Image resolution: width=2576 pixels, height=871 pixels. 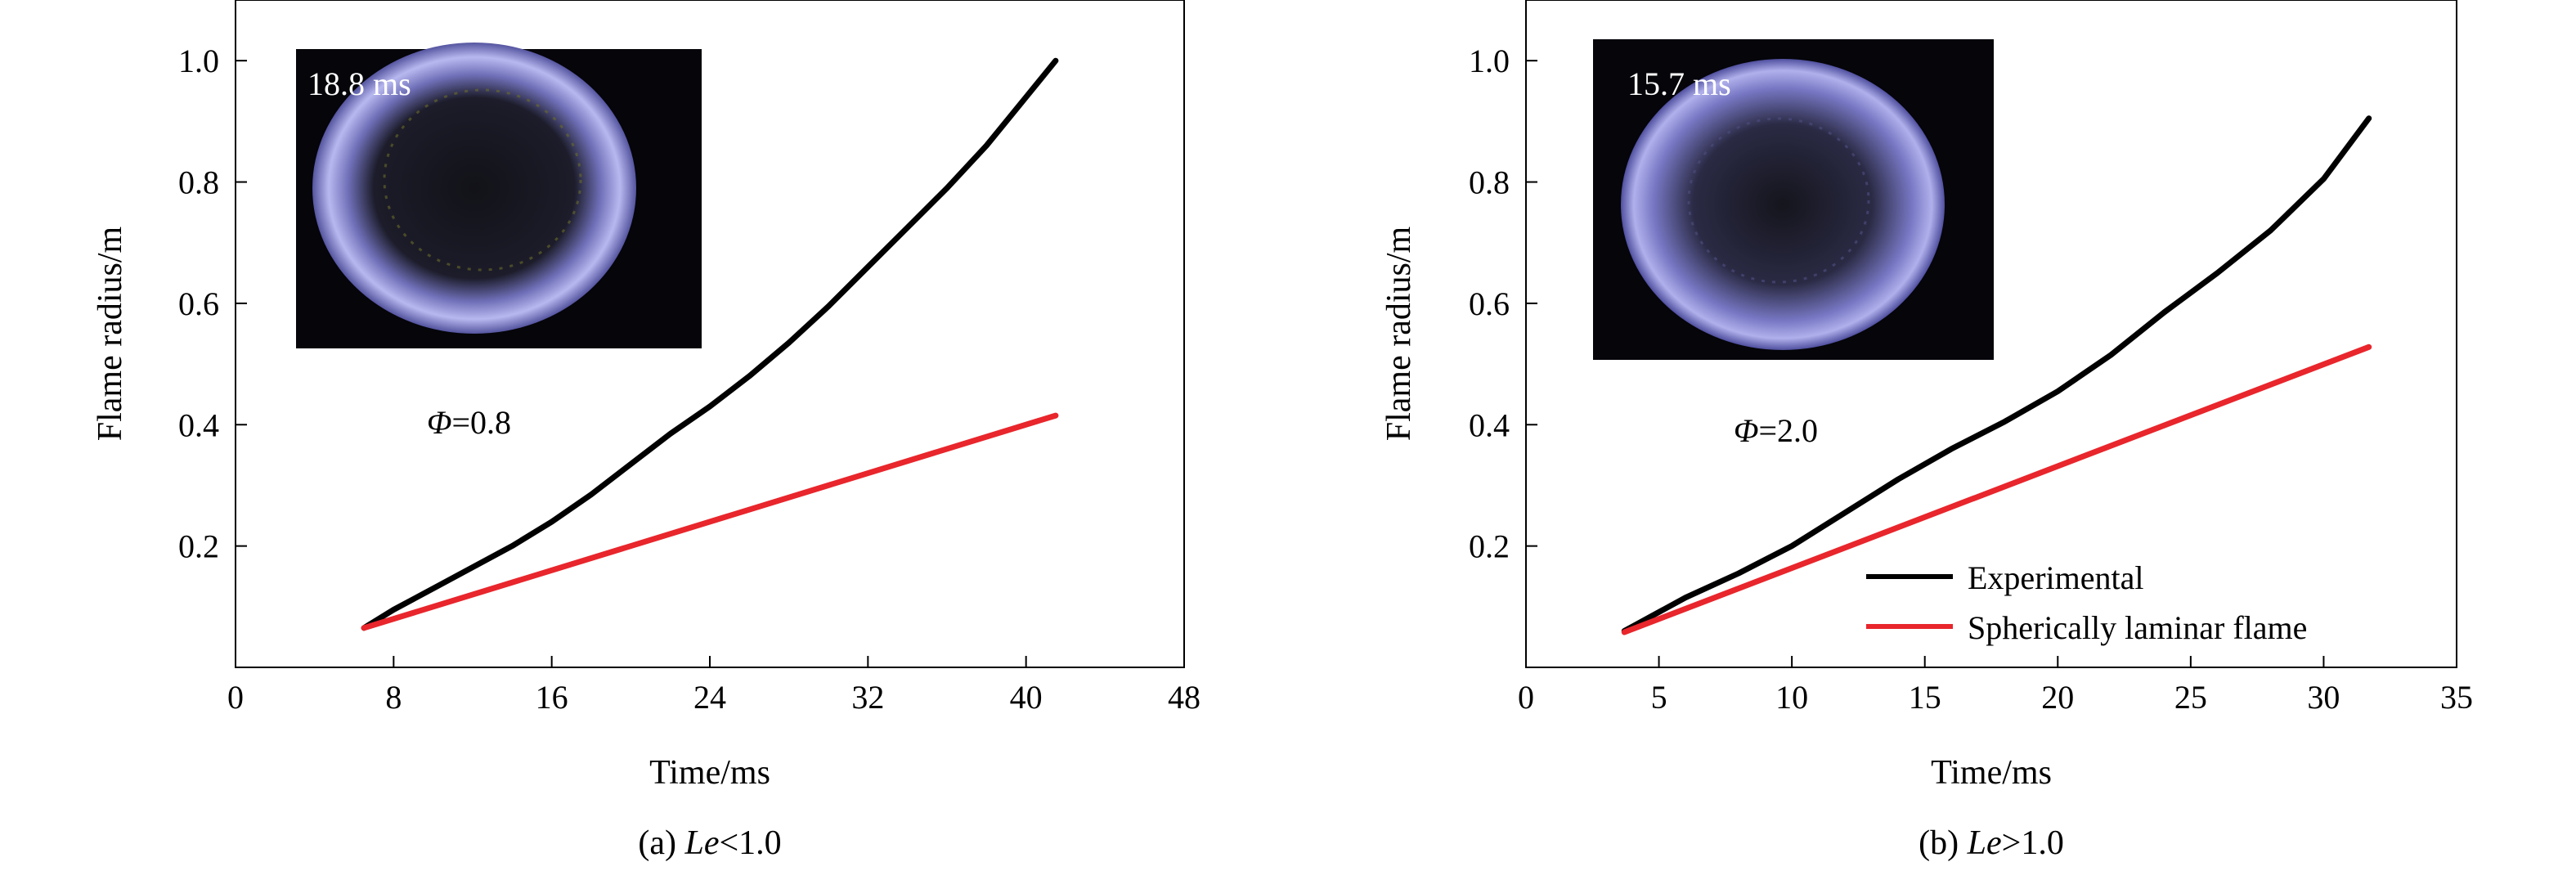 What do you see at coordinates (1679, 83) in the screenshot?
I see `inset-time-label-b: 15.7 ms` at bounding box center [1679, 83].